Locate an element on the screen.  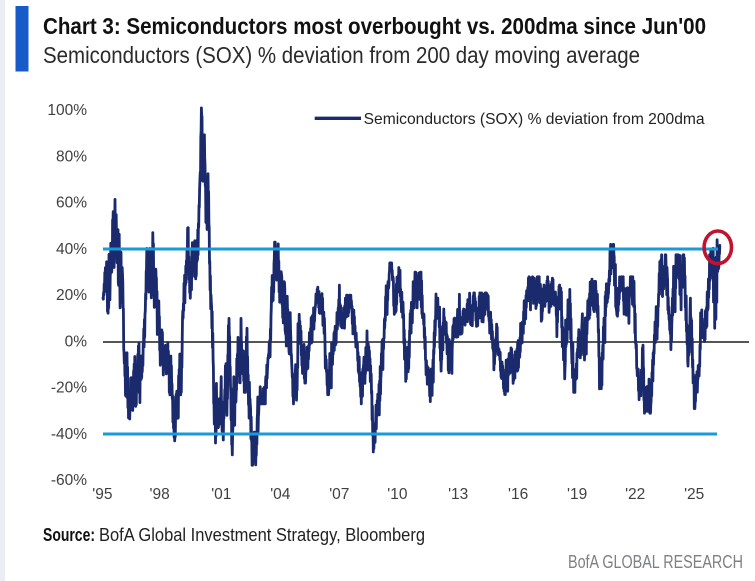
svg-text: 60% is located at coordinates (71, 203).